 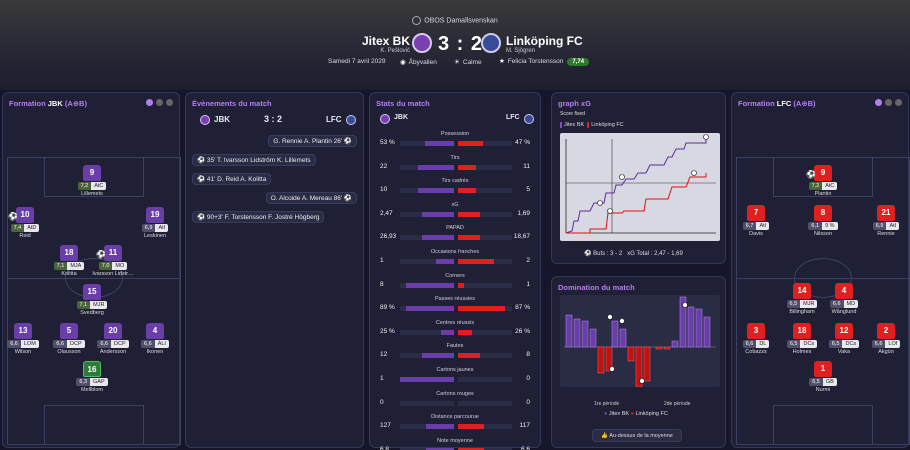 What do you see at coordinates (455, 346) in the screenshot?
I see `stat-label: Fautes` at bounding box center [455, 346].